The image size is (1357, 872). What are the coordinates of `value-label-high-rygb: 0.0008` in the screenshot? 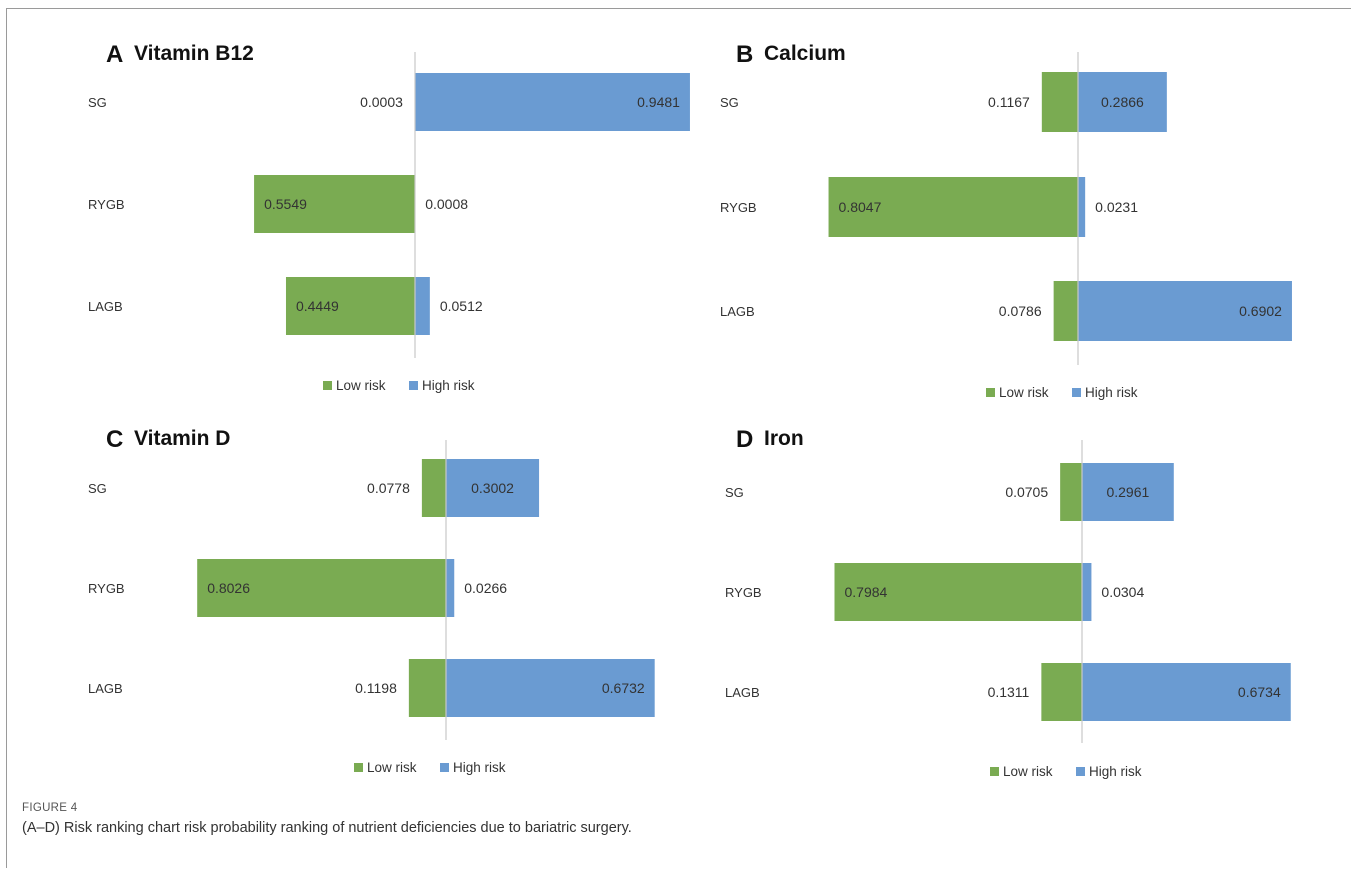 It's located at (446, 204).